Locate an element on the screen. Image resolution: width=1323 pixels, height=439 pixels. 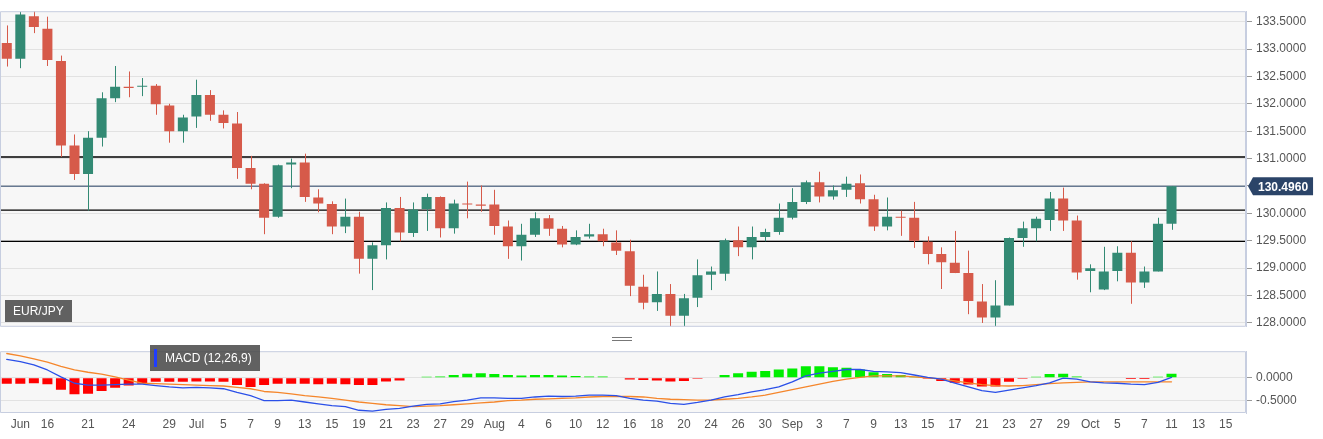
x-tick-label: 12 is located at coordinates (603, 423).